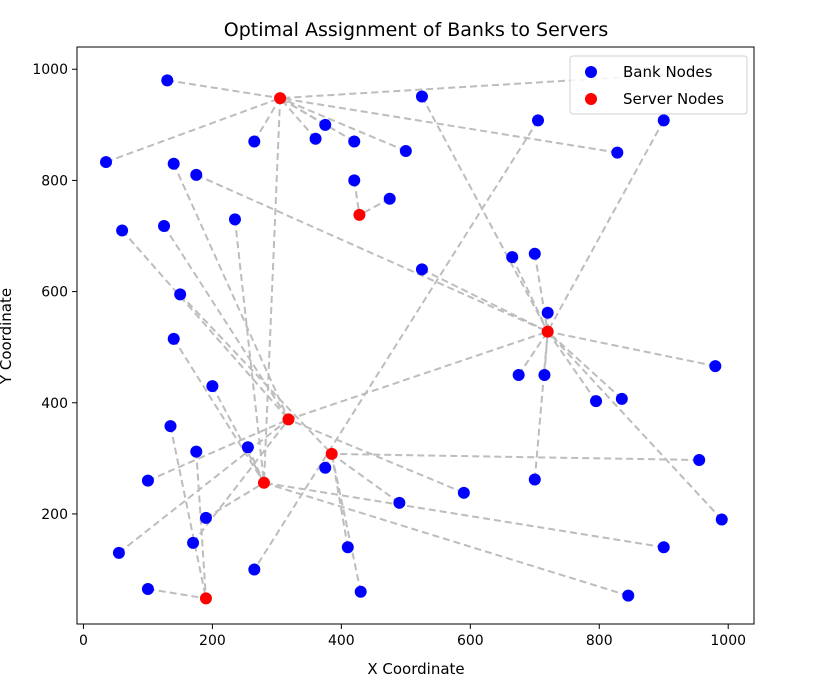 The width and height of the screenshot is (821, 693). Describe the element at coordinates (416, 30) in the screenshot. I see `chart-title: Optimal Assignment of Banks to Servers` at that location.